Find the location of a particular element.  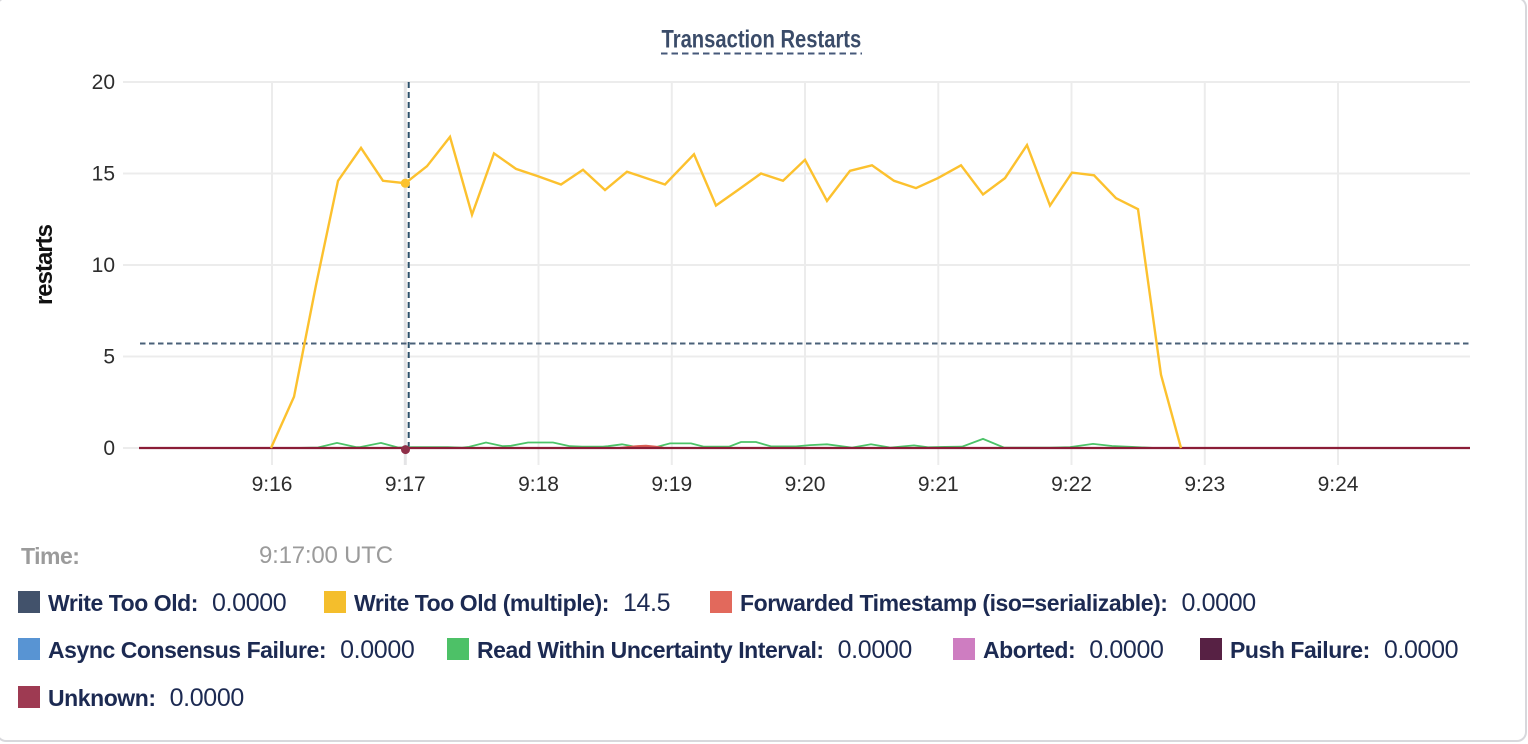

svg-text: 9:24 is located at coordinates (1338, 484).